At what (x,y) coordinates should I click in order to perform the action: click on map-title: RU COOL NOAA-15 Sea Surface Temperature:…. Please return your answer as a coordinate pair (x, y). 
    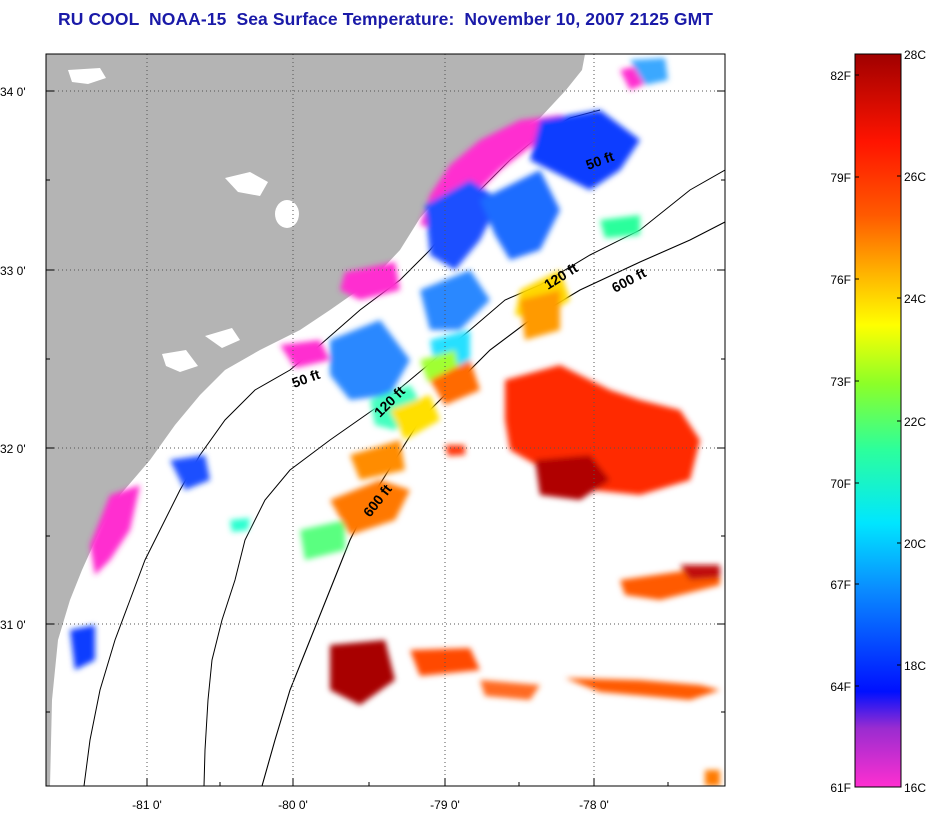
    Looking at the image, I should click on (386, 19).